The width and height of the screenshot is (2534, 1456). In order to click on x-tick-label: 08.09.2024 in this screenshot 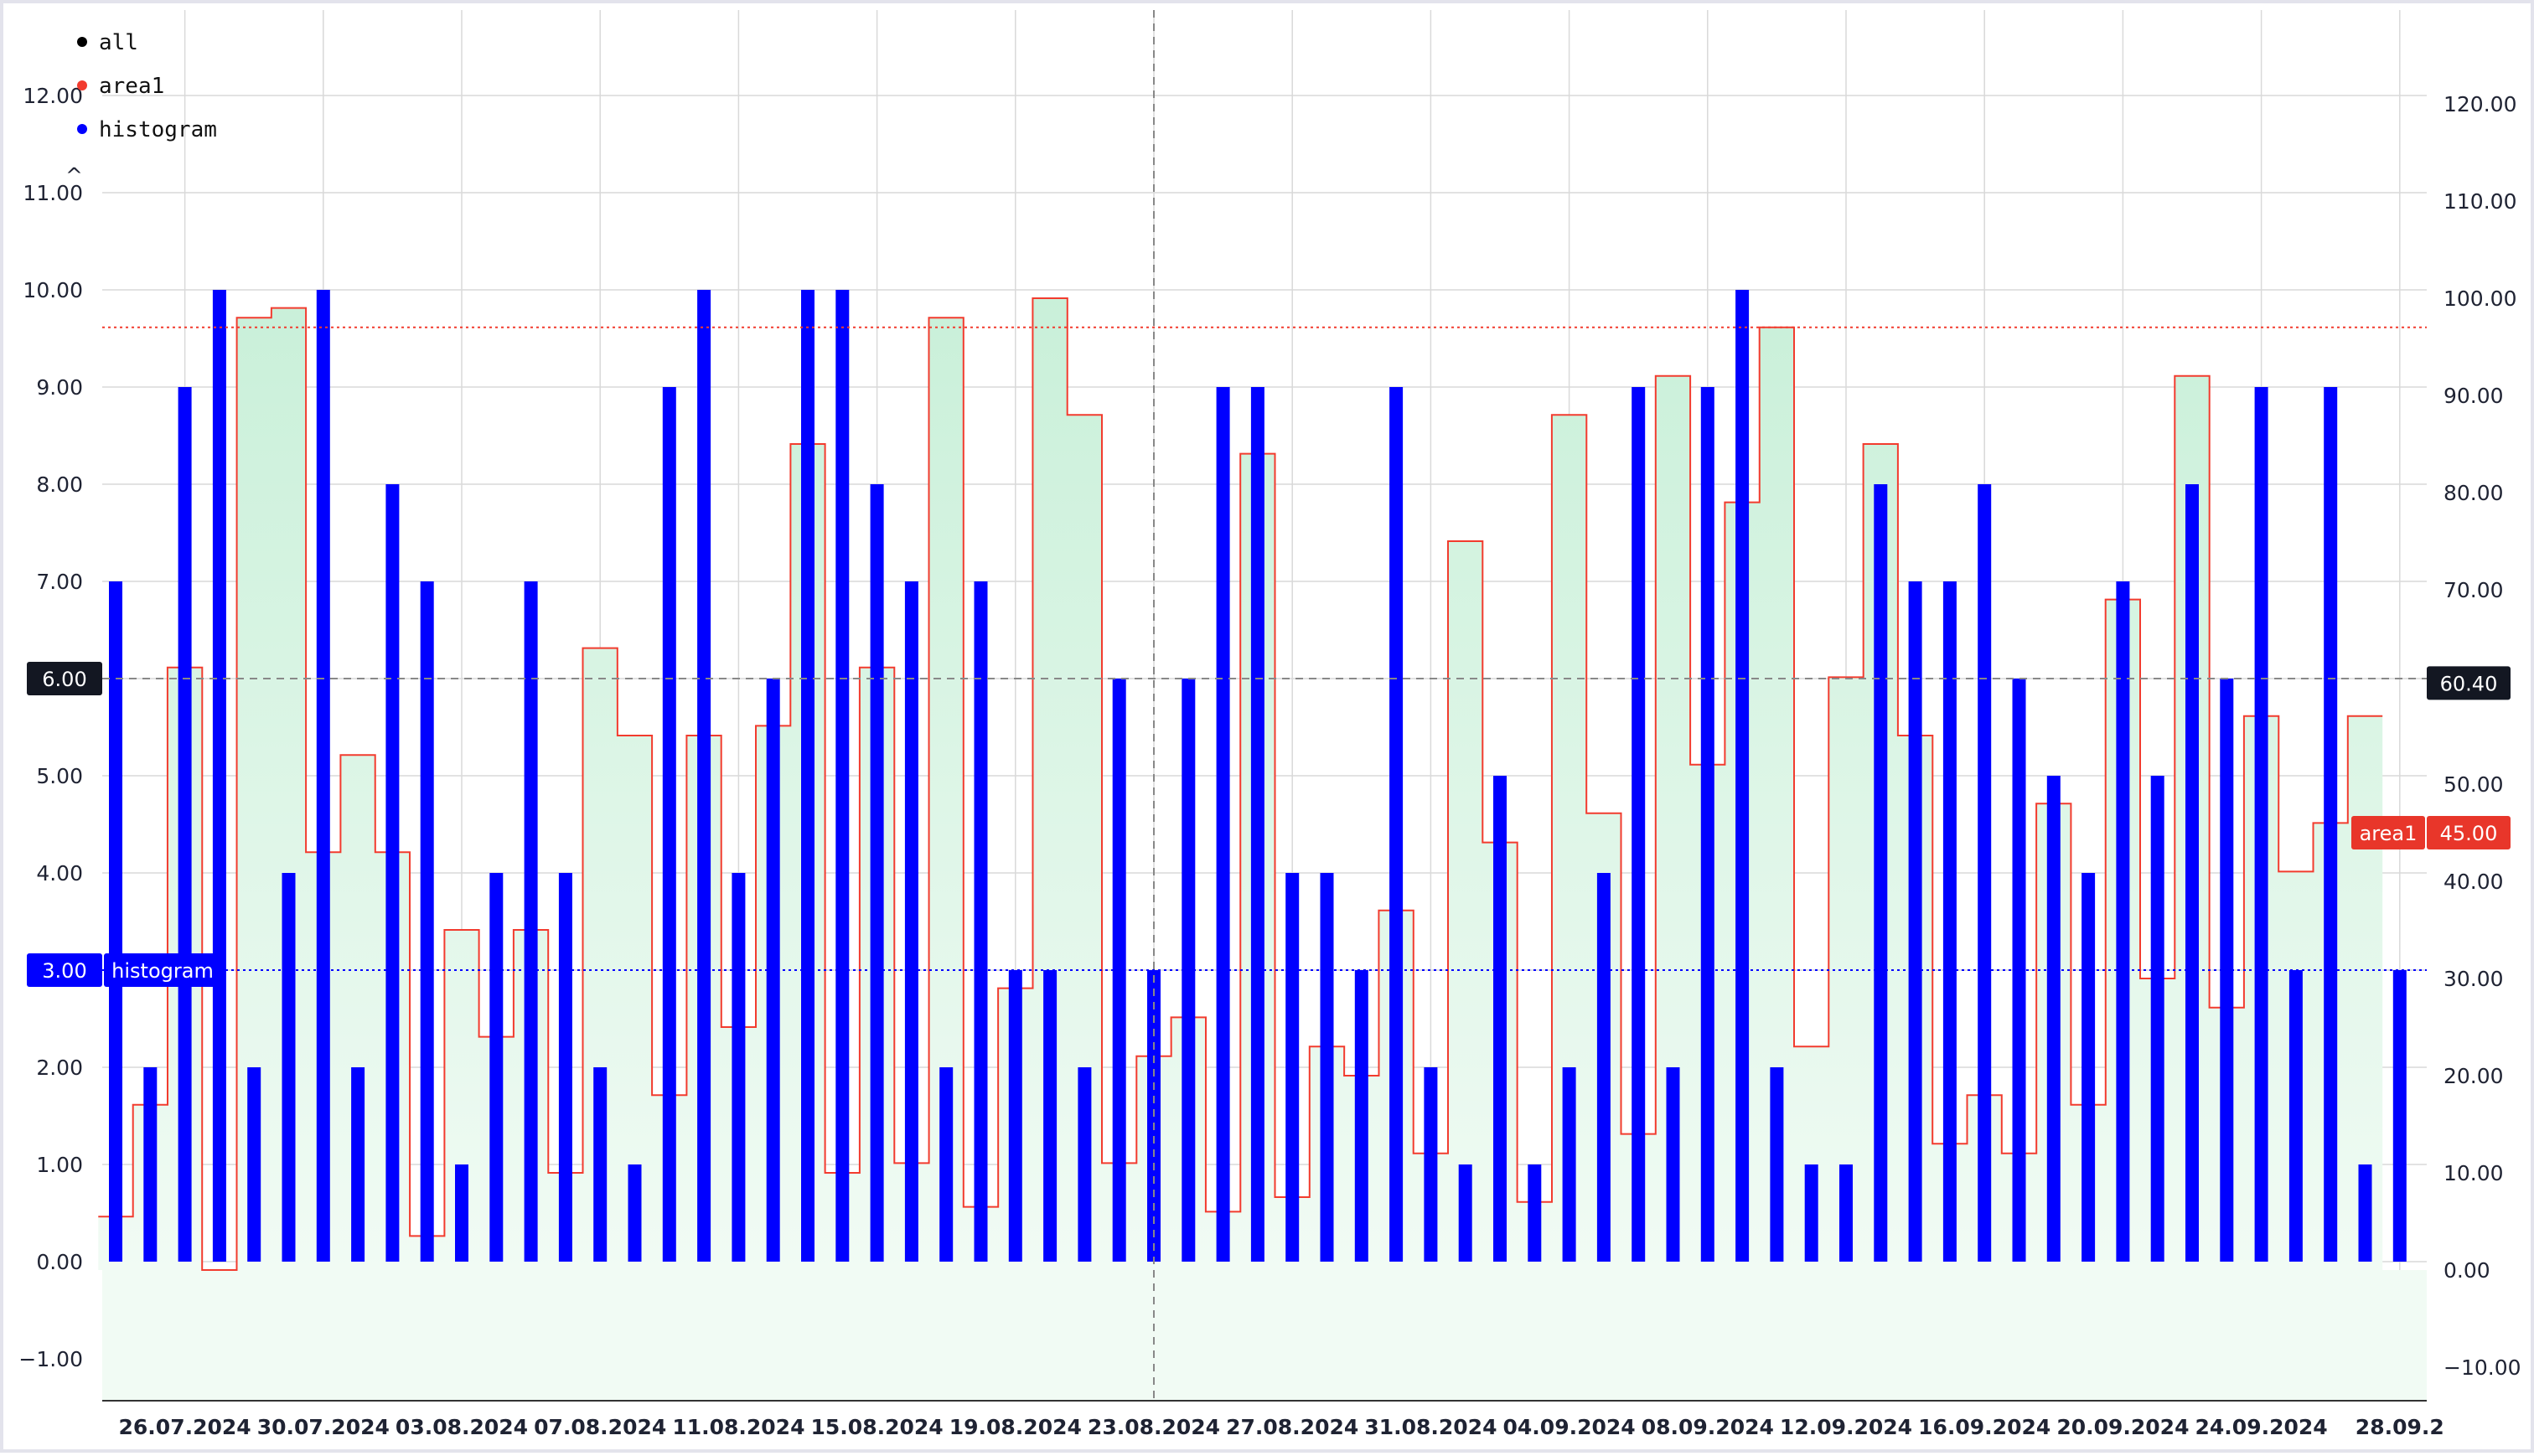, I will do `click(1708, 1427)`.